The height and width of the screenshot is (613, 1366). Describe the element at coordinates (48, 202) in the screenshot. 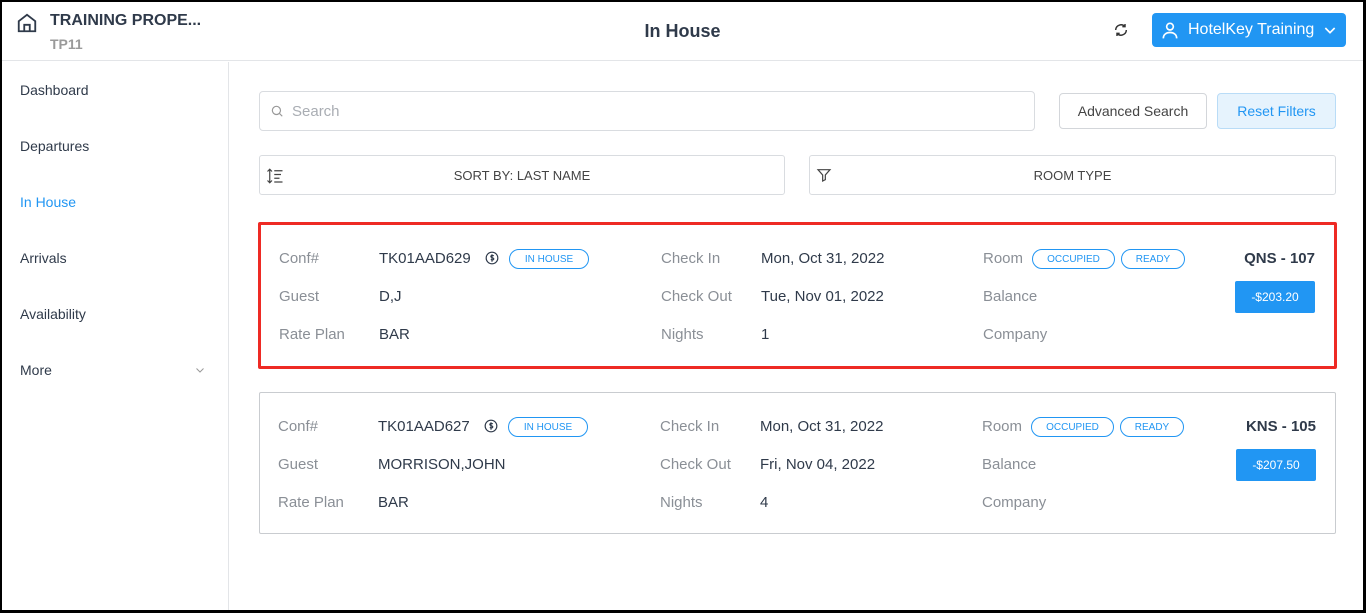

I see `sidebar-item-in-house: In House` at that location.